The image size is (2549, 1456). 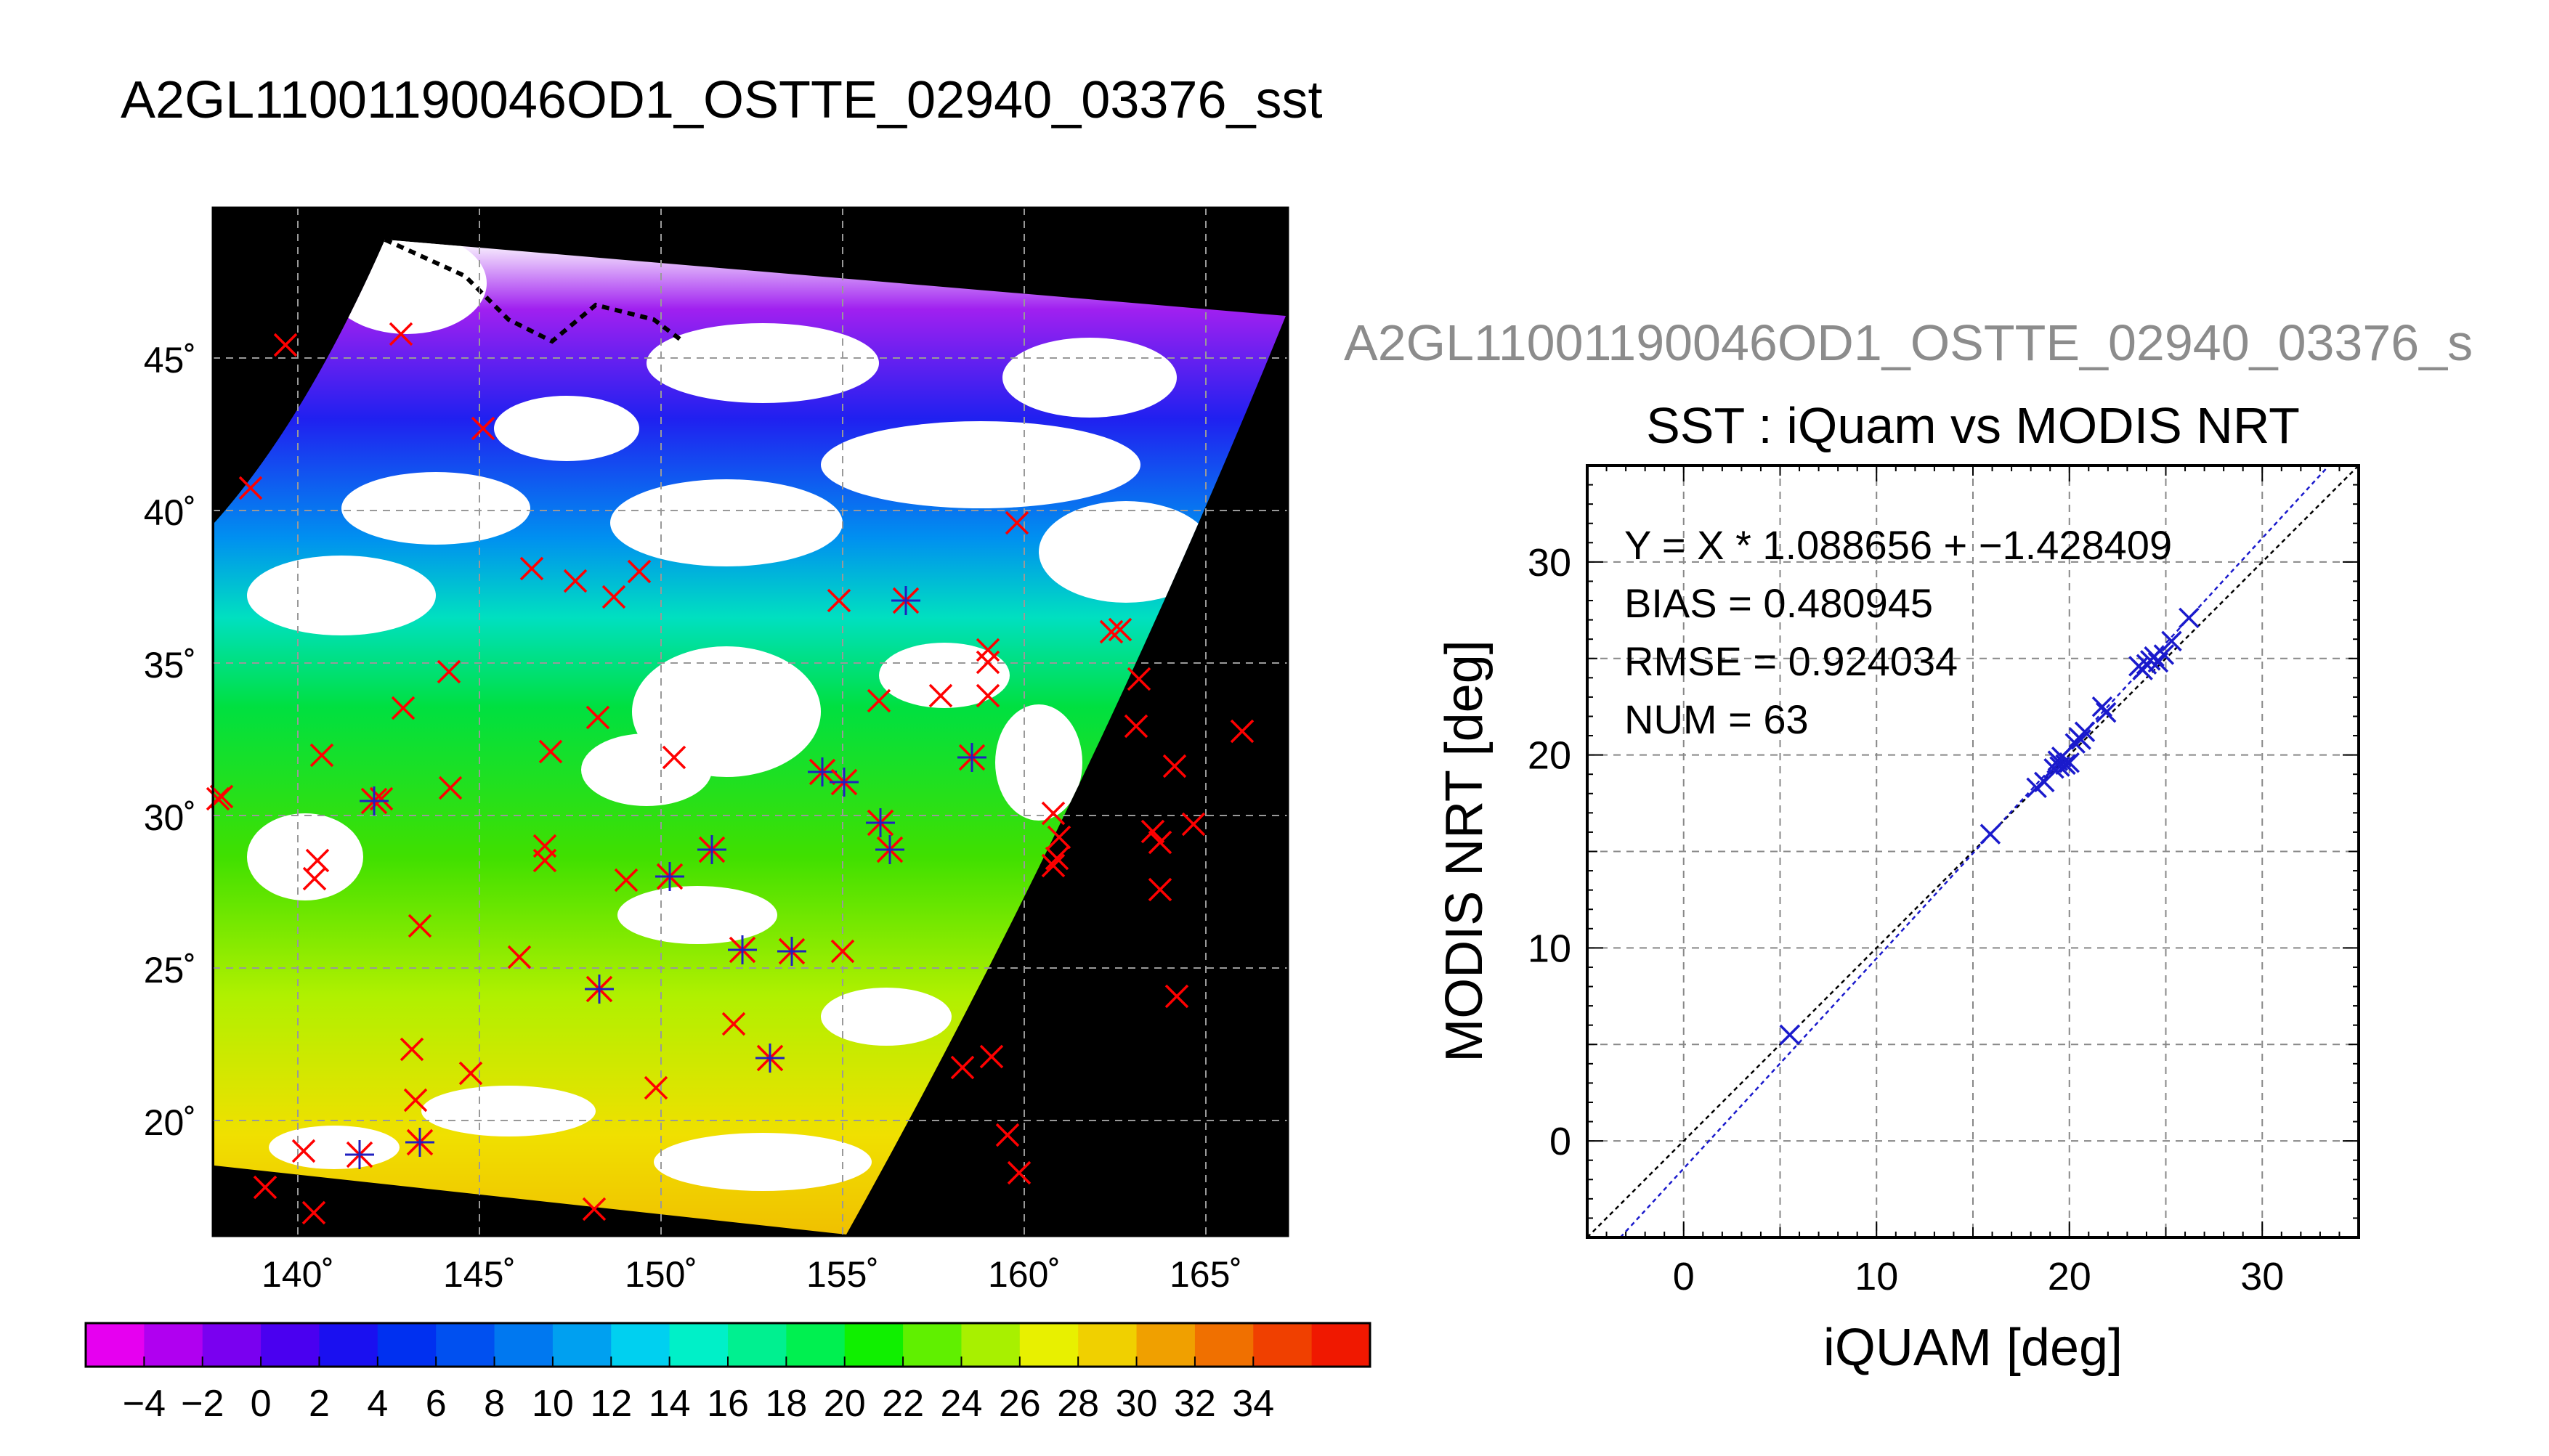 What do you see at coordinates (320, 1404) in the screenshot?
I see `colorbar-tick-label: 2` at bounding box center [320, 1404].